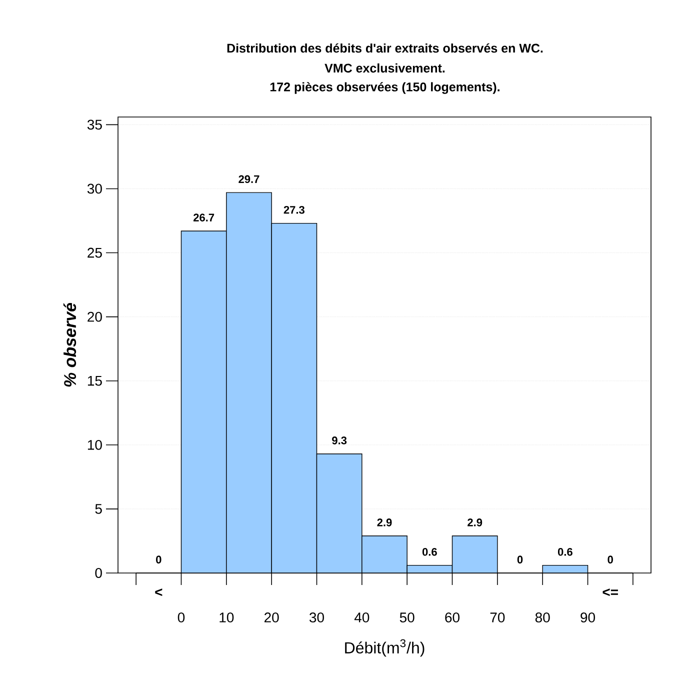 The image size is (695, 697). What do you see at coordinates (227, 617) in the screenshot?
I see `x-tick-label: 10` at bounding box center [227, 617].